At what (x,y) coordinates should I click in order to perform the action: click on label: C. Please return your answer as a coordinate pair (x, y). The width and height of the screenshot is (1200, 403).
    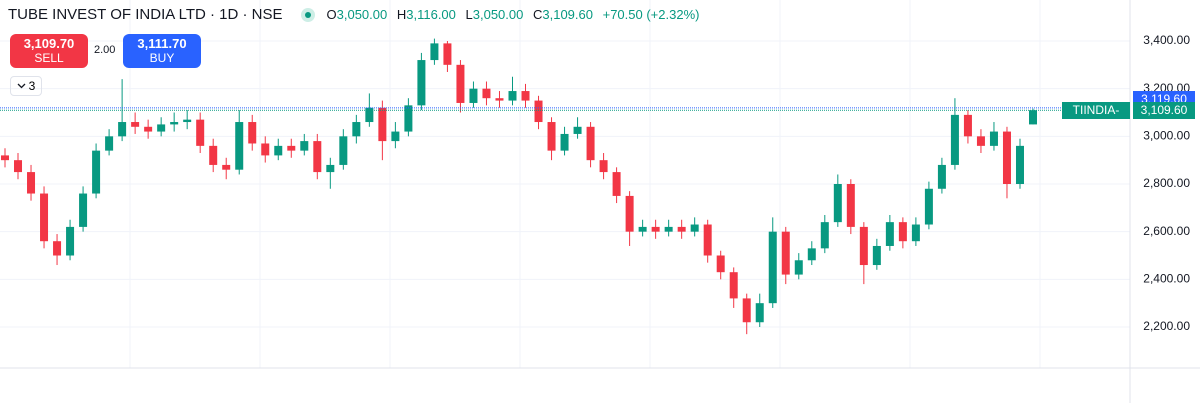
    Looking at the image, I should click on (537, 14).